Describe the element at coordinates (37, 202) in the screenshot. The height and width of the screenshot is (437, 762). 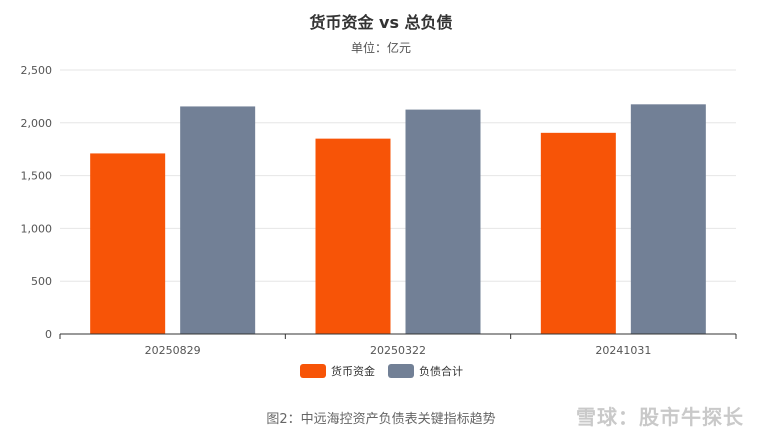
I see `y-axis-ticks: 0 500 1,000 1,500 2,000 2,500` at that location.